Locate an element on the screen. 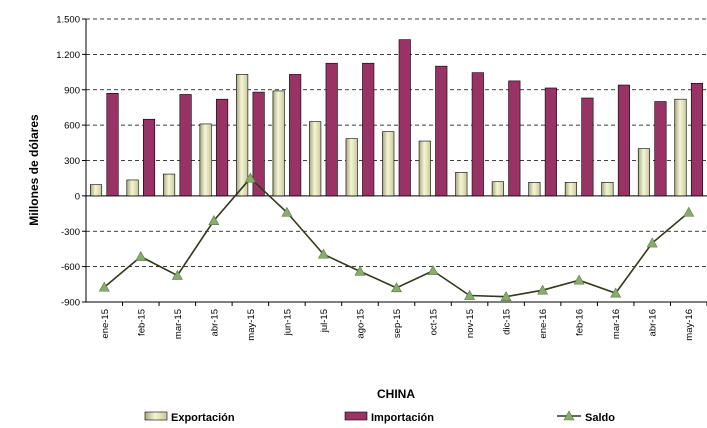 The height and width of the screenshot is (428, 707). legend: Exportación Importación Saldo is located at coordinates (379, 417).